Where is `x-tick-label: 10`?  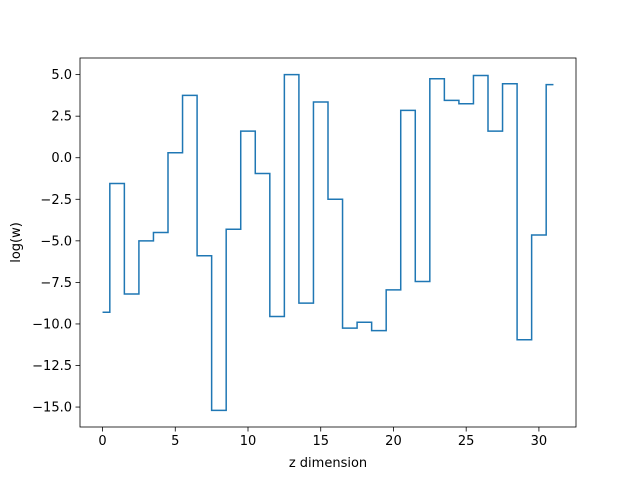 x-tick-label: 10 is located at coordinates (248, 441).